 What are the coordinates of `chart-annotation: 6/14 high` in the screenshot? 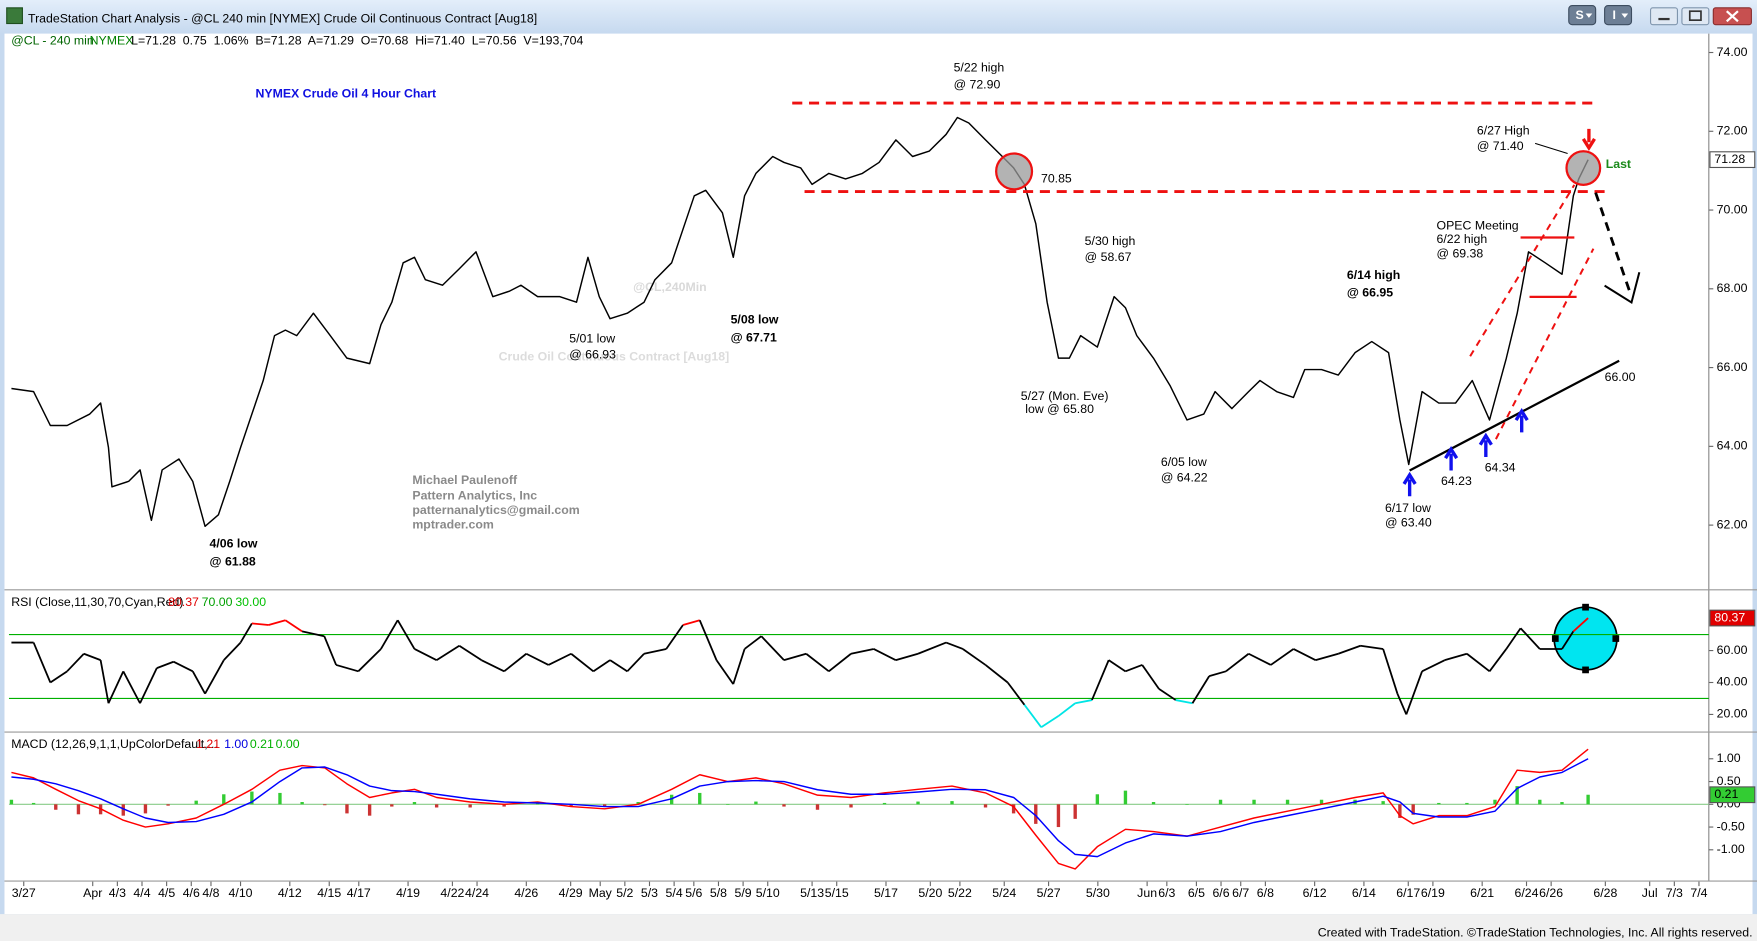 It's located at (1373, 275).